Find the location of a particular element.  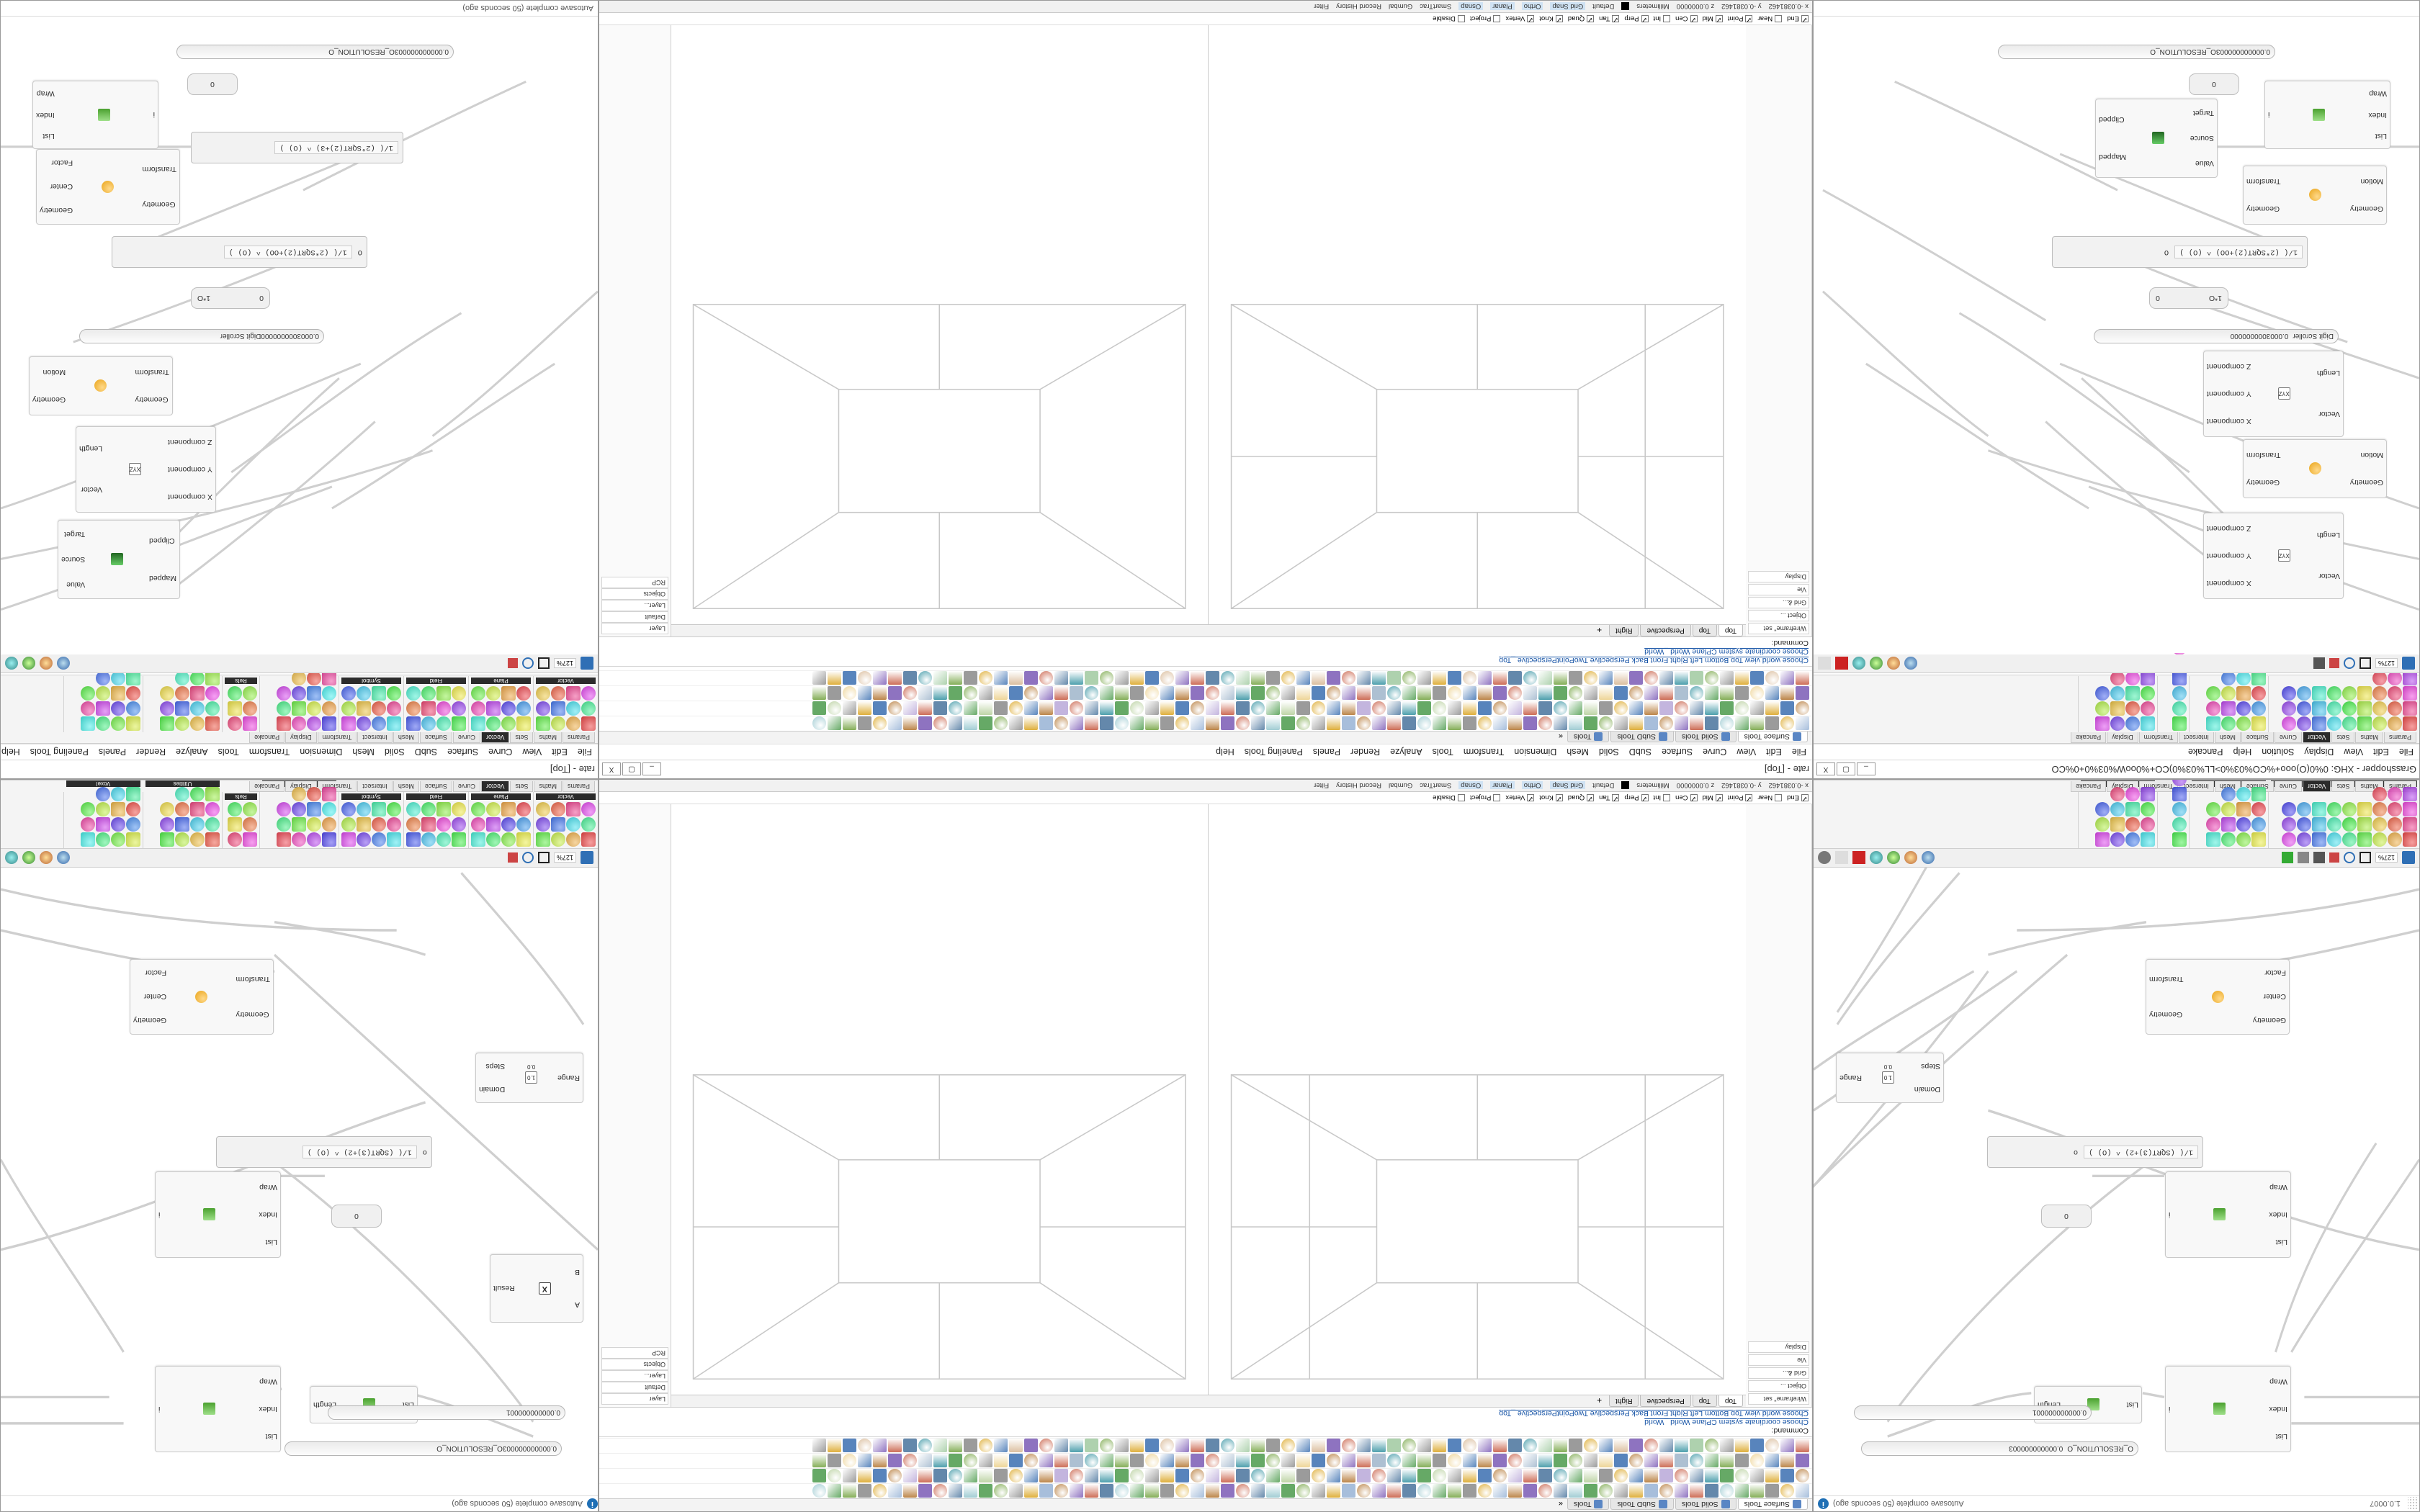

gh-ribbon-tab-params: Params is located at coordinates (2399, 737).